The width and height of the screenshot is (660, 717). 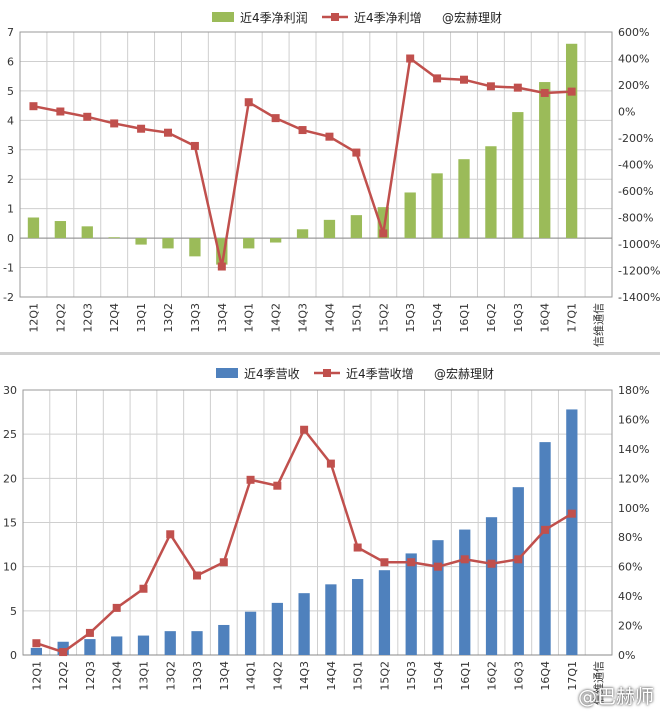 What do you see at coordinates (223, 17) in the screenshot?
I see `legend-bar-swatch` at bounding box center [223, 17].